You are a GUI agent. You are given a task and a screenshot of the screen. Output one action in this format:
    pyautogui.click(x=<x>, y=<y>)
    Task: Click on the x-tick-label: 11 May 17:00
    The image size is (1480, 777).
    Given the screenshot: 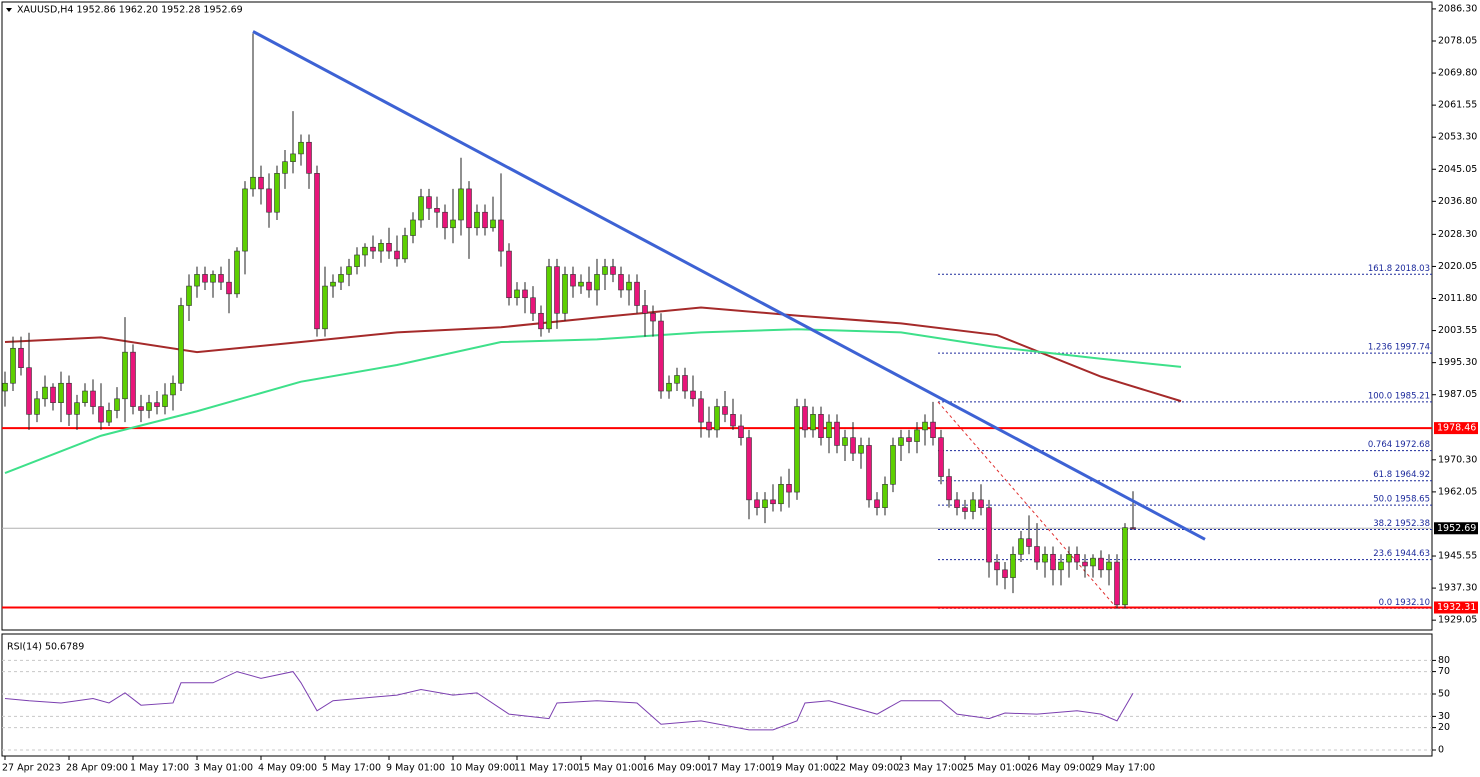 What is the action you would take?
    pyautogui.click(x=546, y=768)
    